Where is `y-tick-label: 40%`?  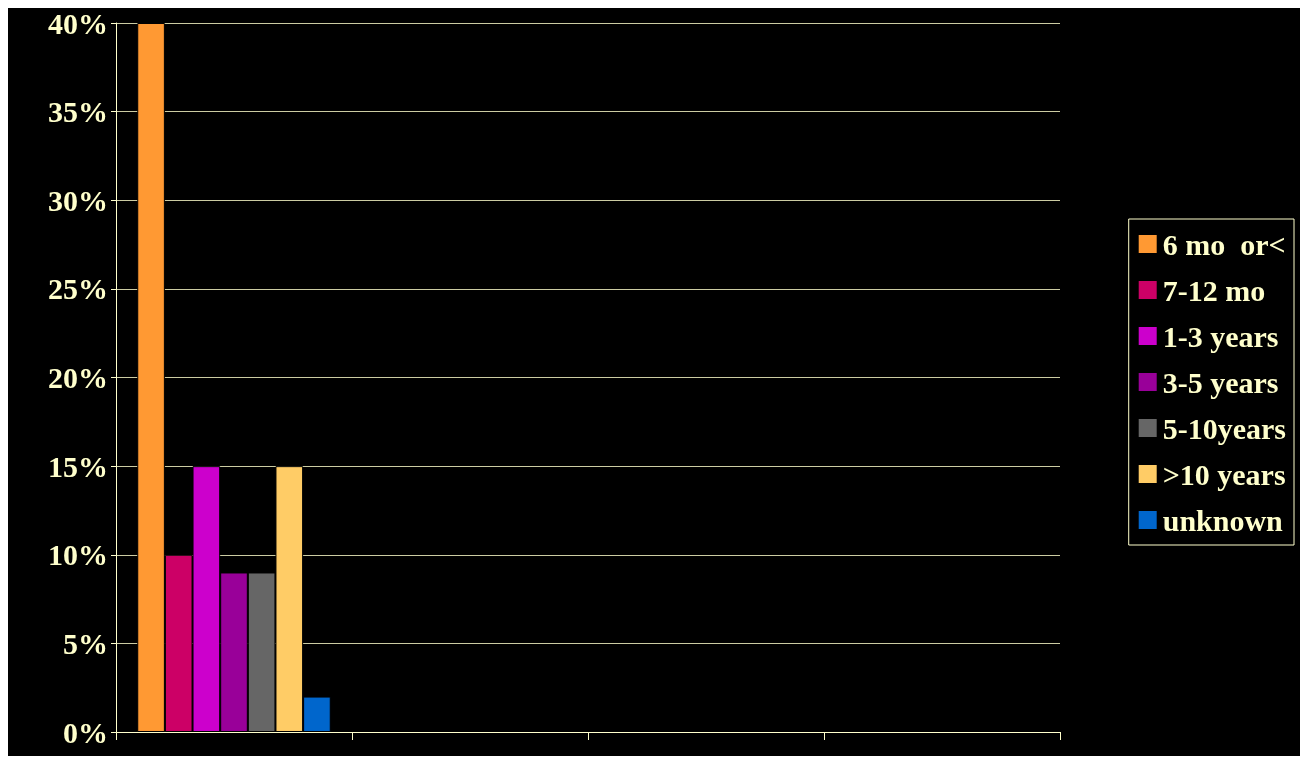 y-tick-label: 40% is located at coordinates (78, 23).